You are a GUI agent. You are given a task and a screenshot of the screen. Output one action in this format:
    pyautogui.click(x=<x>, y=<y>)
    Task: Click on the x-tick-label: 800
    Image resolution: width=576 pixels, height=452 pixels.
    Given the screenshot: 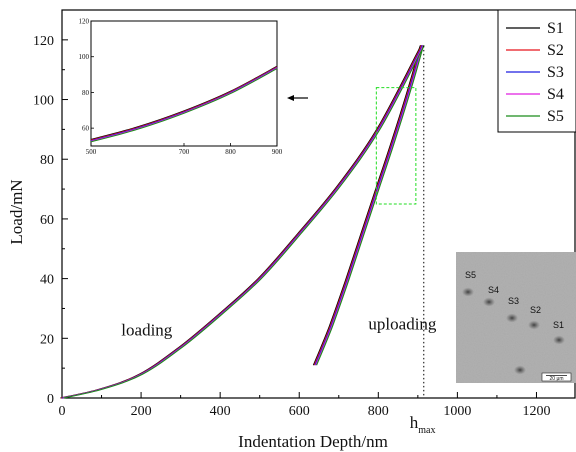 What is the action you would take?
    pyautogui.click(x=378, y=411)
    